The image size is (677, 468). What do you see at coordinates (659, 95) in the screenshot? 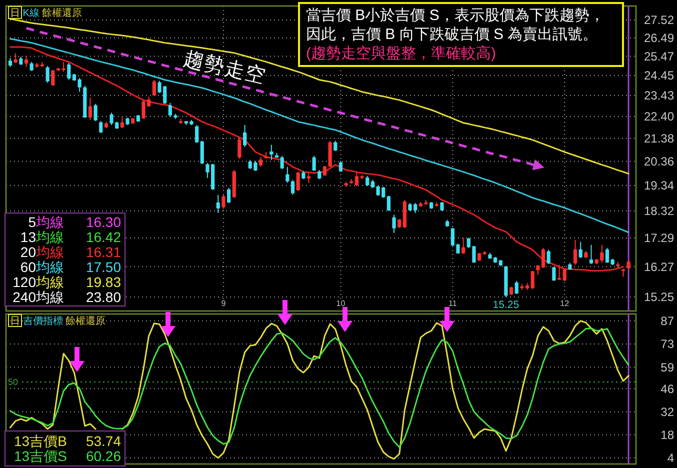
I see `y-tick-label: 23.43` at bounding box center [659, 95].